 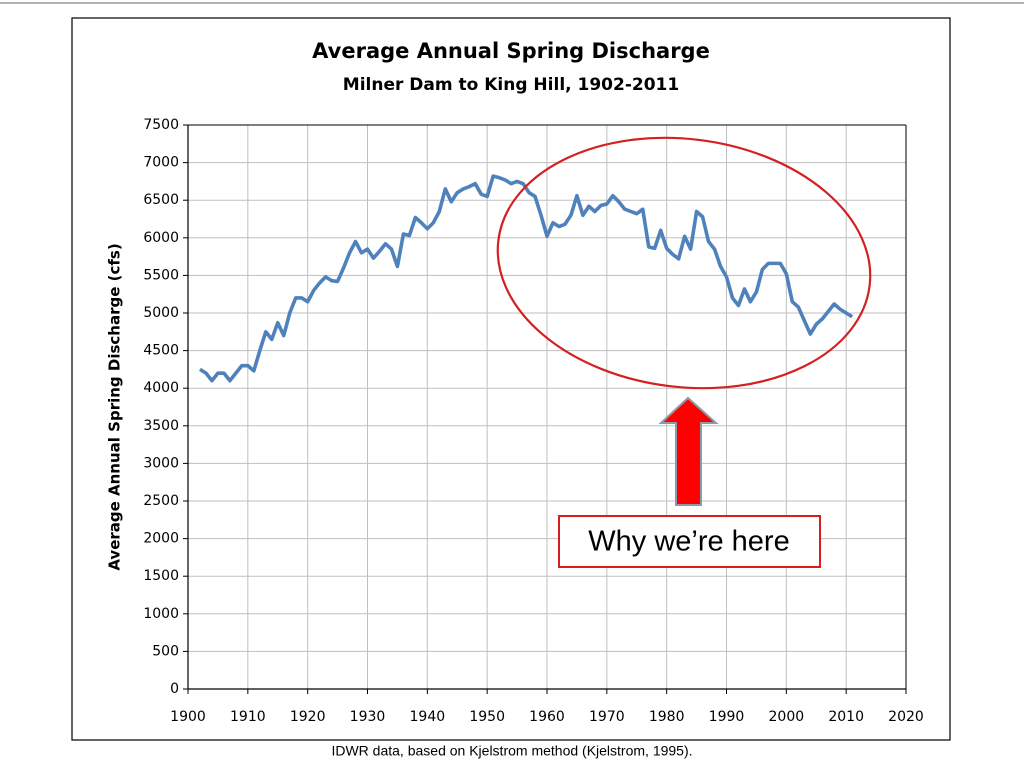 What do you see at coordinates (161, 463) in the screenshot?
I see `y-tick-label: 3000` at bounding box center [161, 463].